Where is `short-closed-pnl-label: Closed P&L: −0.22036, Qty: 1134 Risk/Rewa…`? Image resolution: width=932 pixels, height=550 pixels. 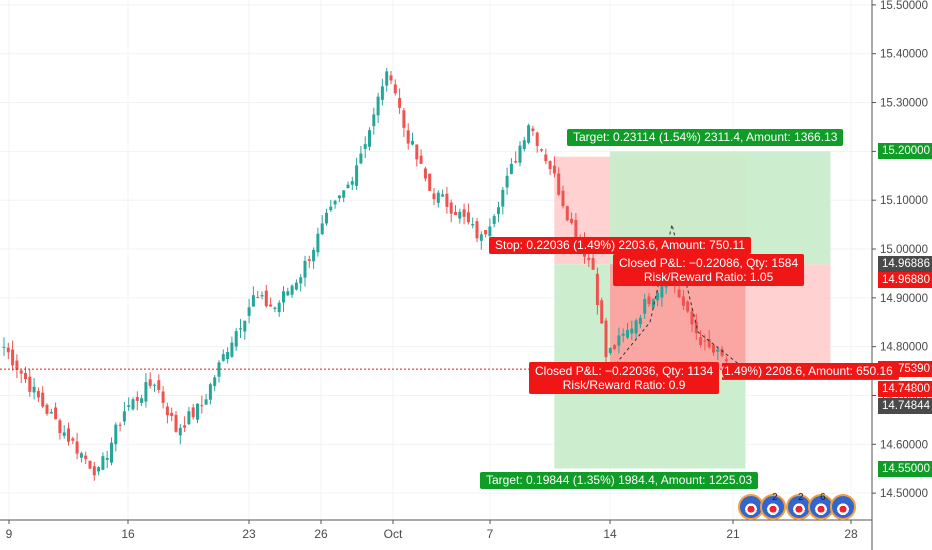
short-closed-pnl-label: Closed P&L: −0.22036, Qty: 1134 Risk/Rewa… is located at coordinates (624, 378).